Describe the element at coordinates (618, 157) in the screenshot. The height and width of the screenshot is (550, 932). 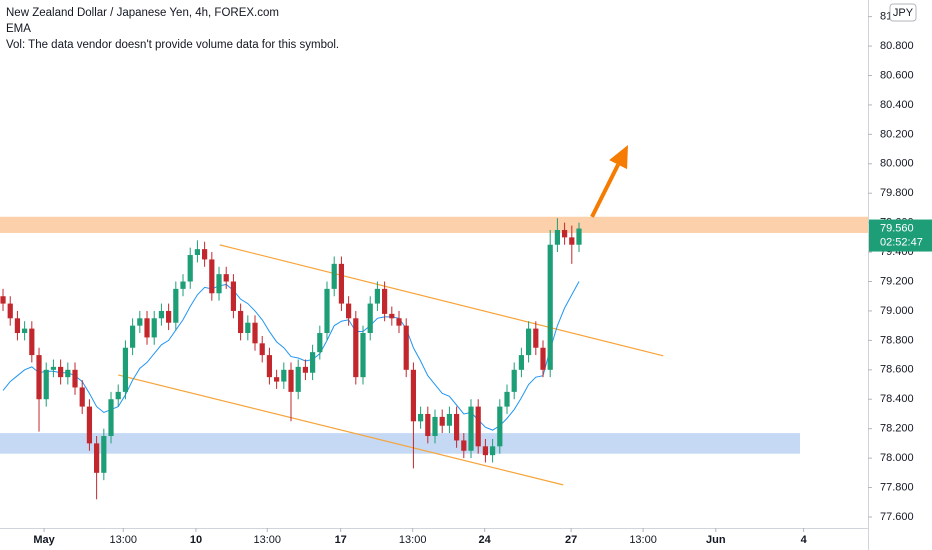
I see `arrow-head` at that location.